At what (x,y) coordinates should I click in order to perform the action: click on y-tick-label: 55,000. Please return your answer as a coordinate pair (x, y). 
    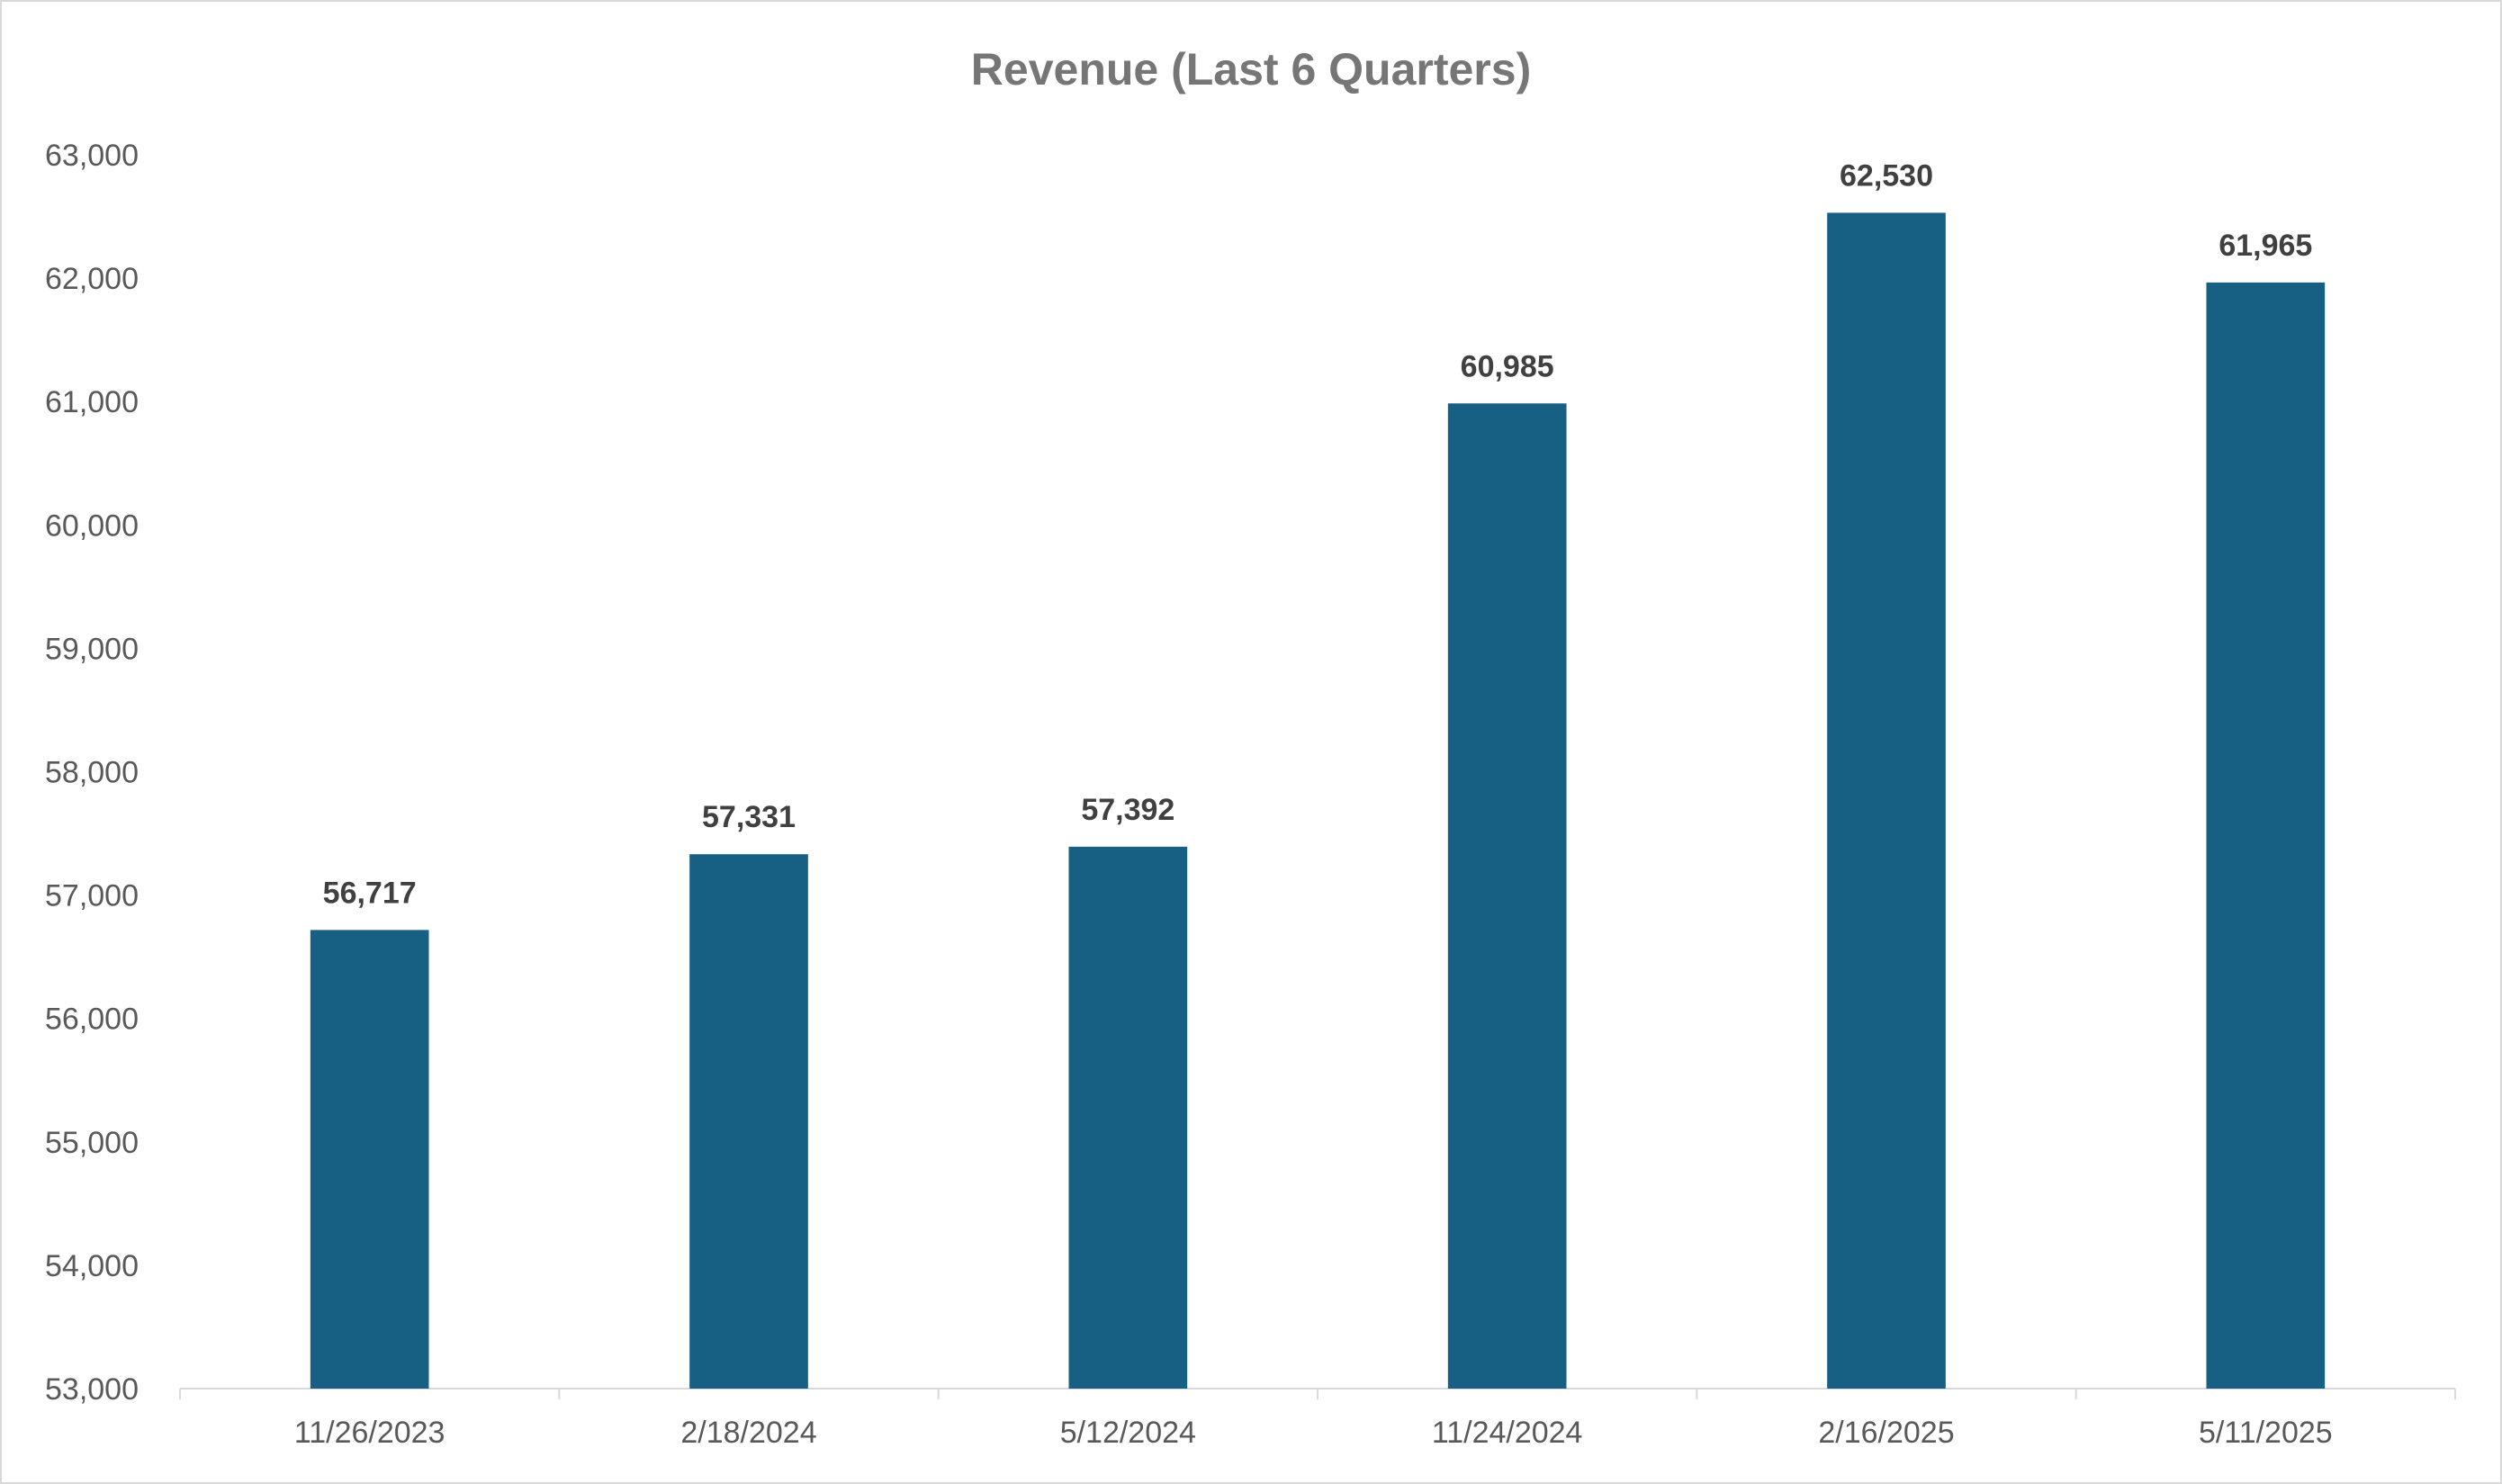
    Looking at the image, I should click on (92, 1143).